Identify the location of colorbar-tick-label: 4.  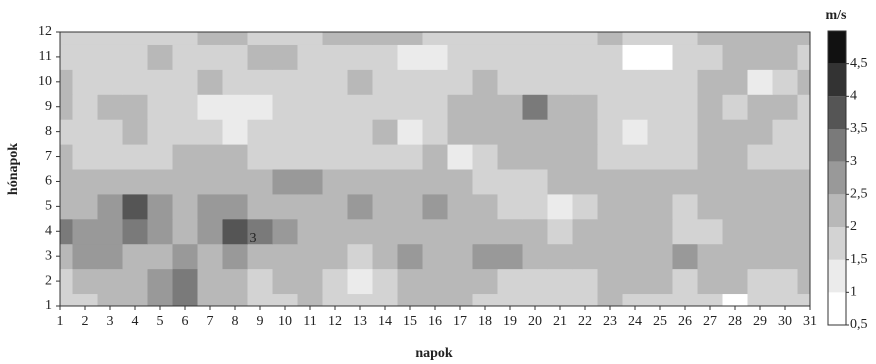
(853, 96).